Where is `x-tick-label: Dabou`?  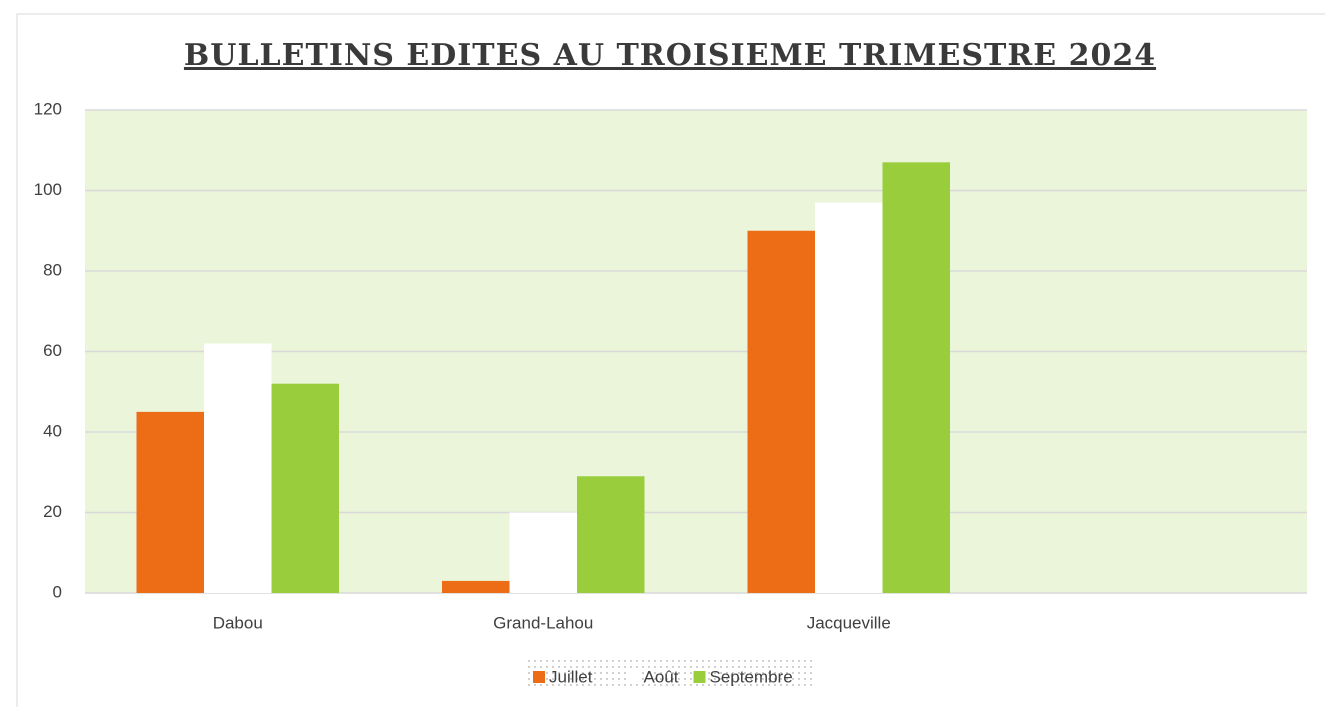 x-tick-label: Dabou is located at coordinates (238, 622).